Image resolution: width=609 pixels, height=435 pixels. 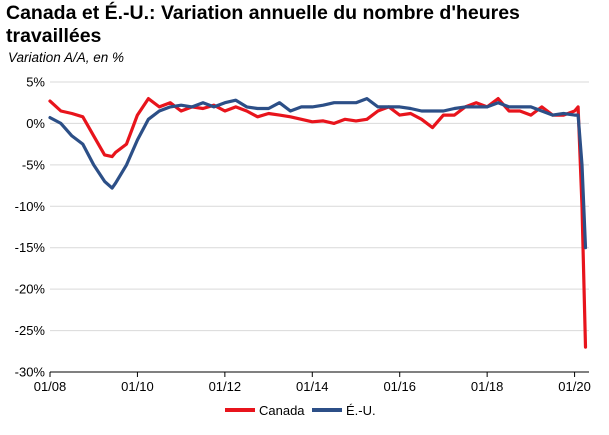 I want to click on x-tick-label: 01/16, so click(x=399, y=386).